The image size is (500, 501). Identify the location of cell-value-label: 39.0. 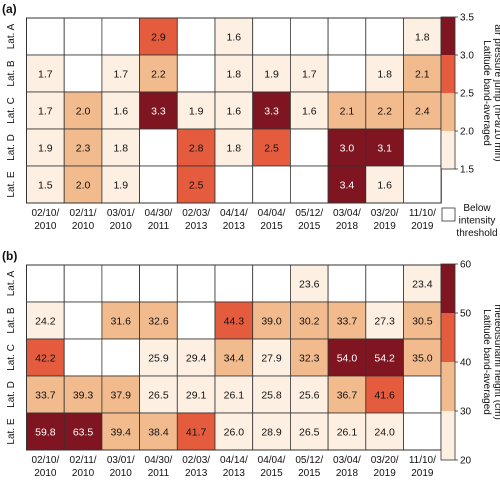
(271, 322).